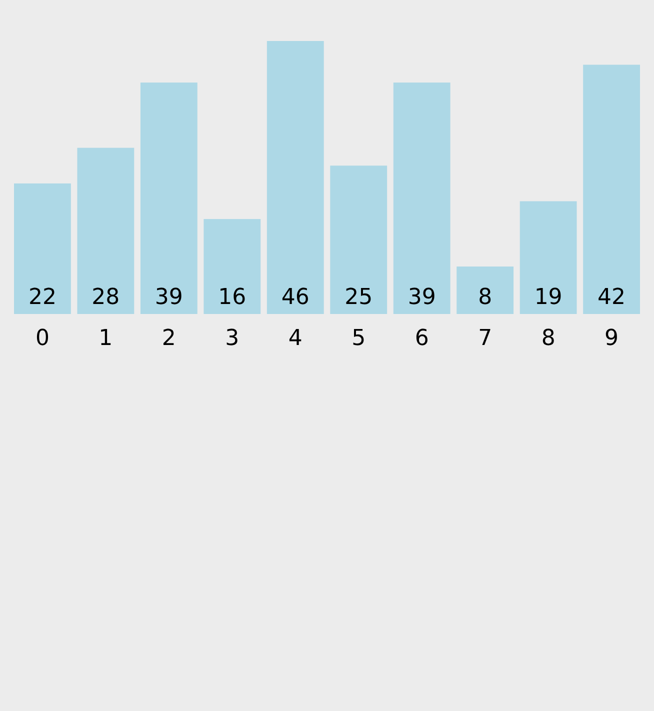  What do you see at coordinates (232, 297) in the screenshot?
I see `data-label: 16` at bounding box center [232, 297].